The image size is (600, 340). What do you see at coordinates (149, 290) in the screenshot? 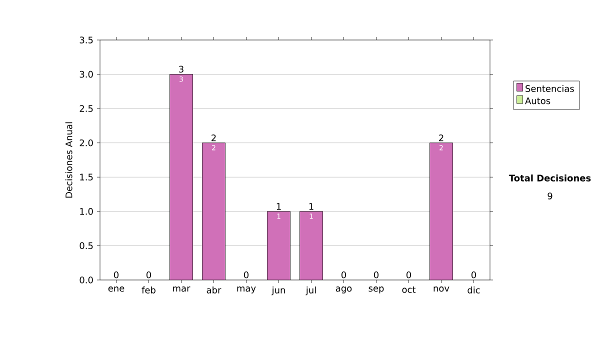
I see `x-tick-label: feb` at bounding box center [149, 290].